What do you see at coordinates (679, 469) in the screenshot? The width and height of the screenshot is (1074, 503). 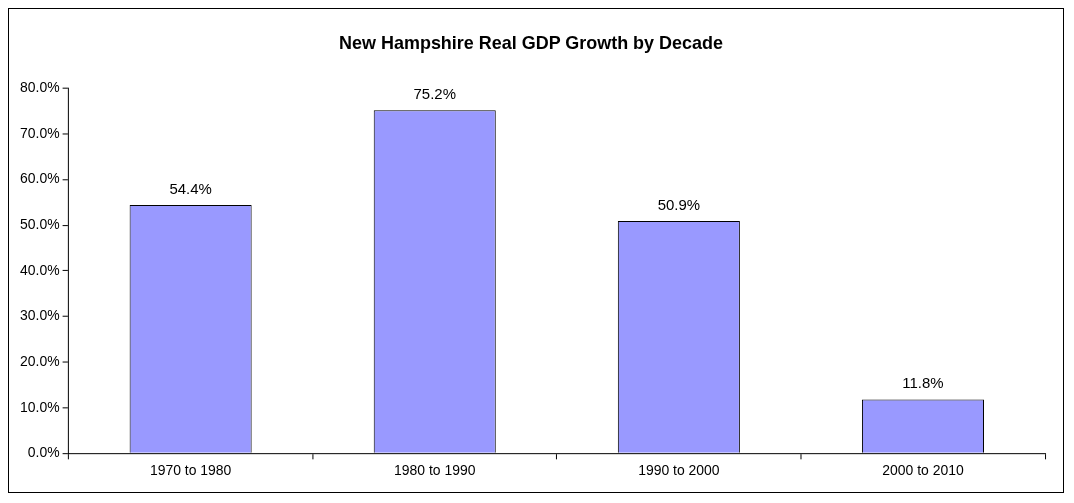 I see `x-tick-label: 1990 to 2000` at bounding box center [679, 469].